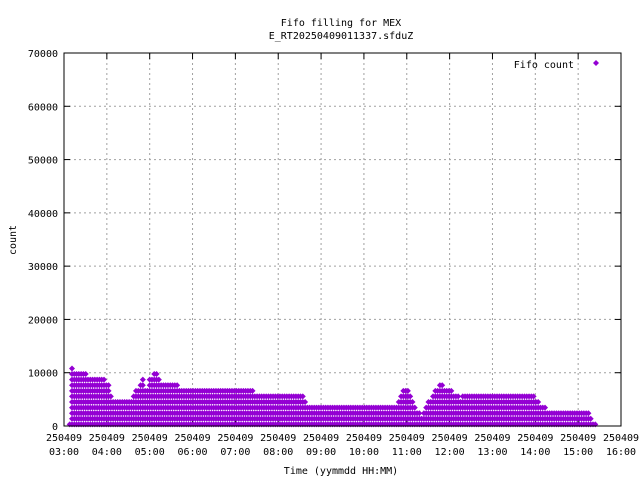 The width and height of the screenshot is (640, 480). I want to click on x-axis-label: Time (yymmdd HH:MM), so click(341, 471).